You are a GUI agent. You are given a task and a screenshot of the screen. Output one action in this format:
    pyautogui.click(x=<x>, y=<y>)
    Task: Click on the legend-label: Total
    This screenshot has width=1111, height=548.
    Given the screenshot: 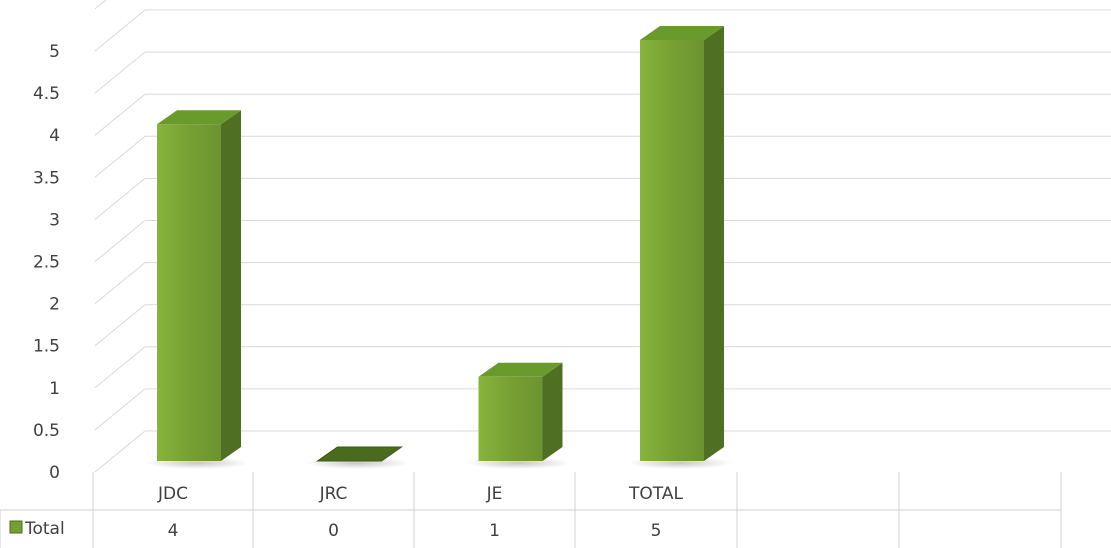 What is the action you would take?
    pyautogui.click(x=44, y=529)
    